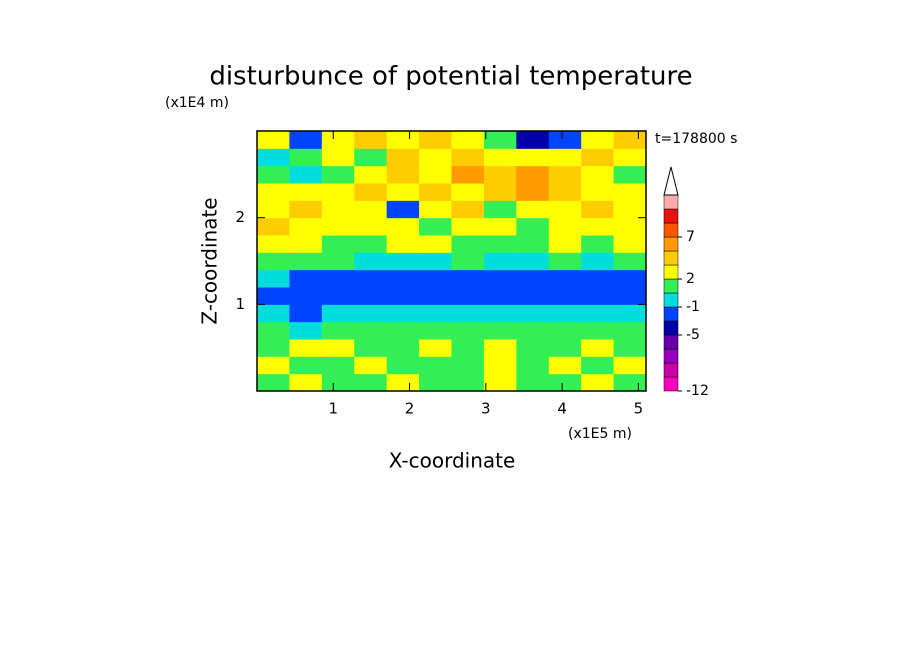  What do you see at coordinates (562, 409) in the screenshot?
I see `x-tick-label: 4` at bounding box center [562, 409].